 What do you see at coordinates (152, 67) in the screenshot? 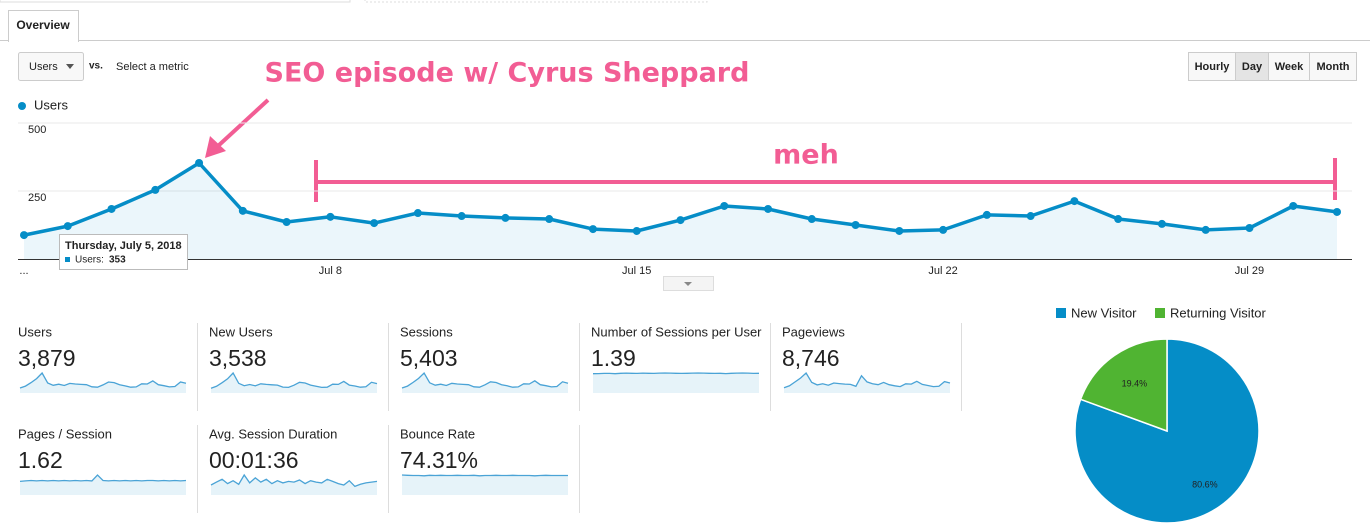
I see `compare-link: Select a metric` at bounding box center [152, 67].